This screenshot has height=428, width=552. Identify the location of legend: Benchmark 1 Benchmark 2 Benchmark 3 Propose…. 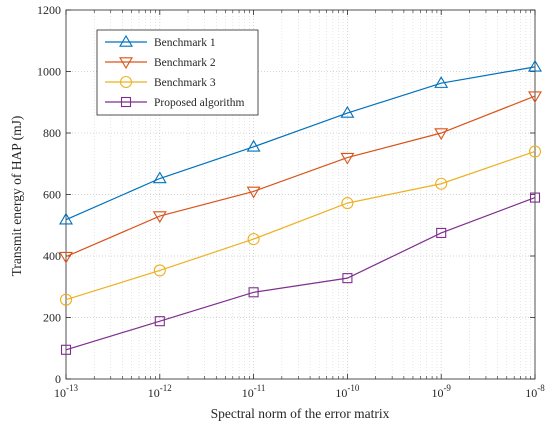
(177, 72).